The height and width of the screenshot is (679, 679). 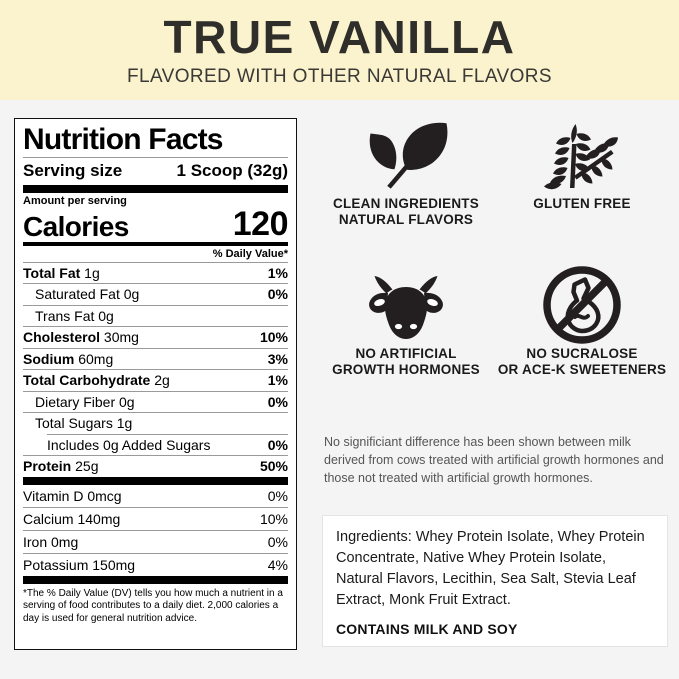 I want to click on calories-row: Calories 120, so click(x=156, y=223).